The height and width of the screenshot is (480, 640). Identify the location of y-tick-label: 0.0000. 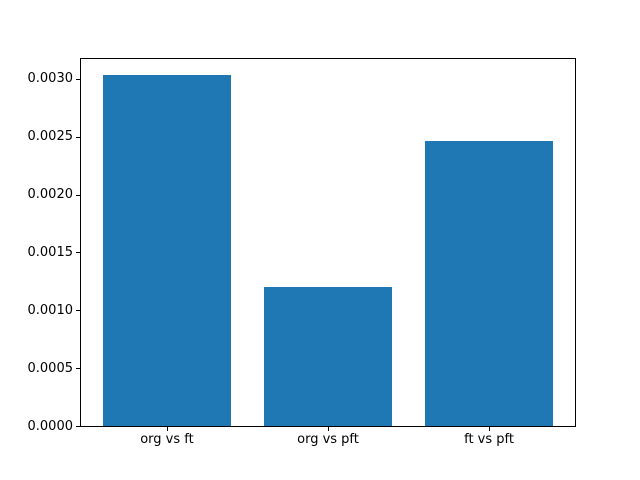
(50, 426).